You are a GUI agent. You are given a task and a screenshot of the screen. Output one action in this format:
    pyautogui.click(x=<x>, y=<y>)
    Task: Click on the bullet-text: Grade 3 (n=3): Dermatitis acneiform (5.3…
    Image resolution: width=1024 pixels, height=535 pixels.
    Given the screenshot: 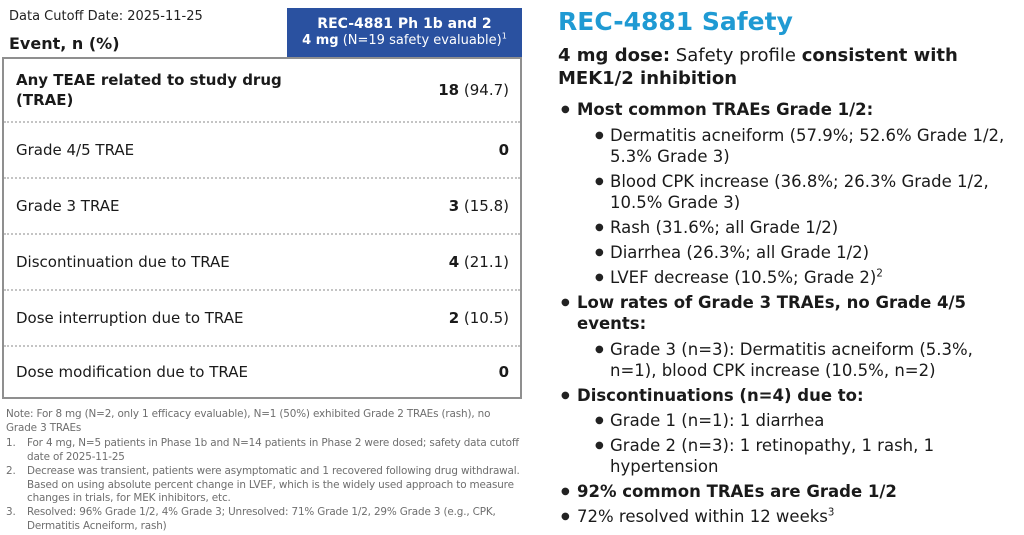 What is the action you would take?
    pyautogui.click(x=791, y=360)
    